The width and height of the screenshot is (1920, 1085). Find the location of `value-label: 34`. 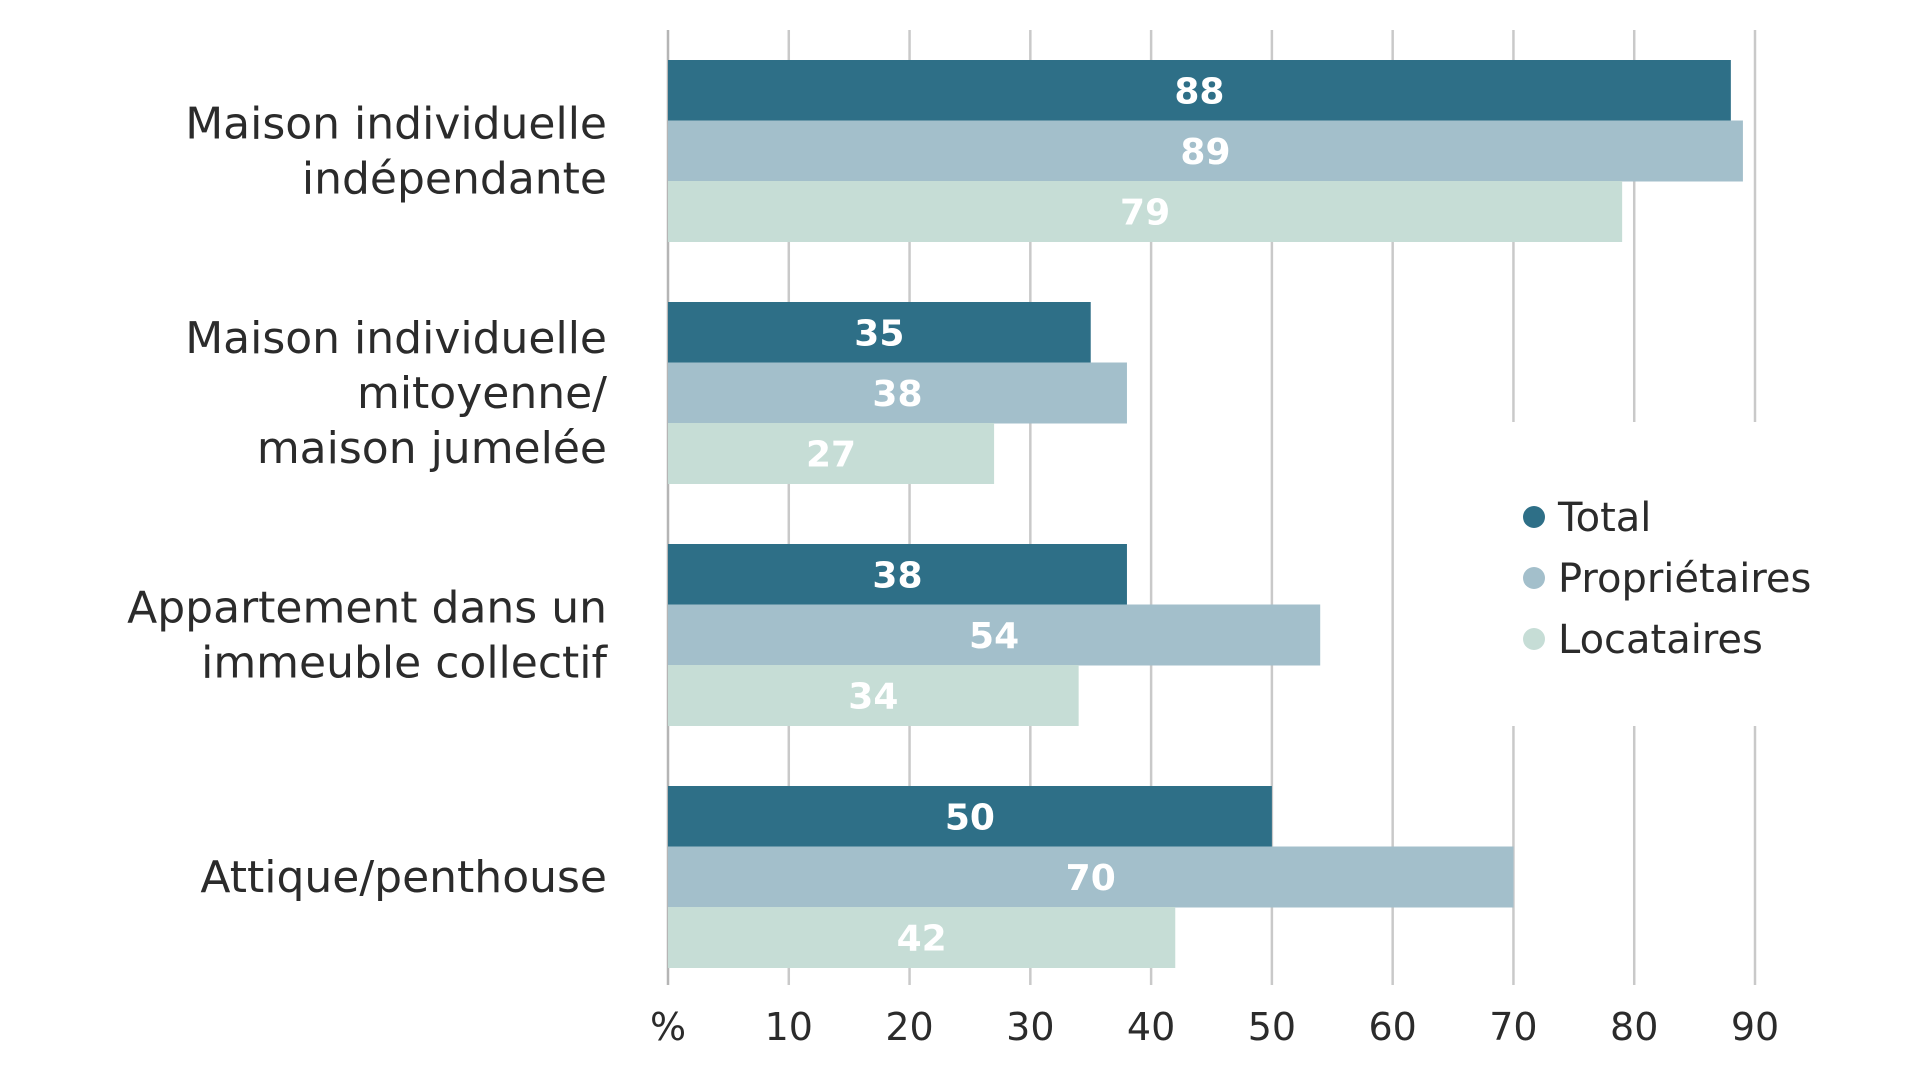

value-label: 34 is located at coordinates (873, 696).